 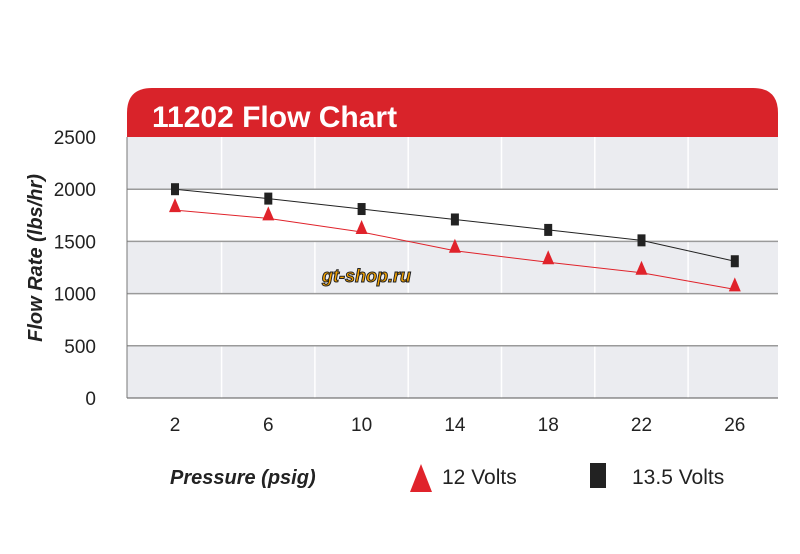 What do you see at coordinates (366, 276) in the screenshot?
I see `watermark-logo: gt-shop.ru` at bounding box center [366, 276].